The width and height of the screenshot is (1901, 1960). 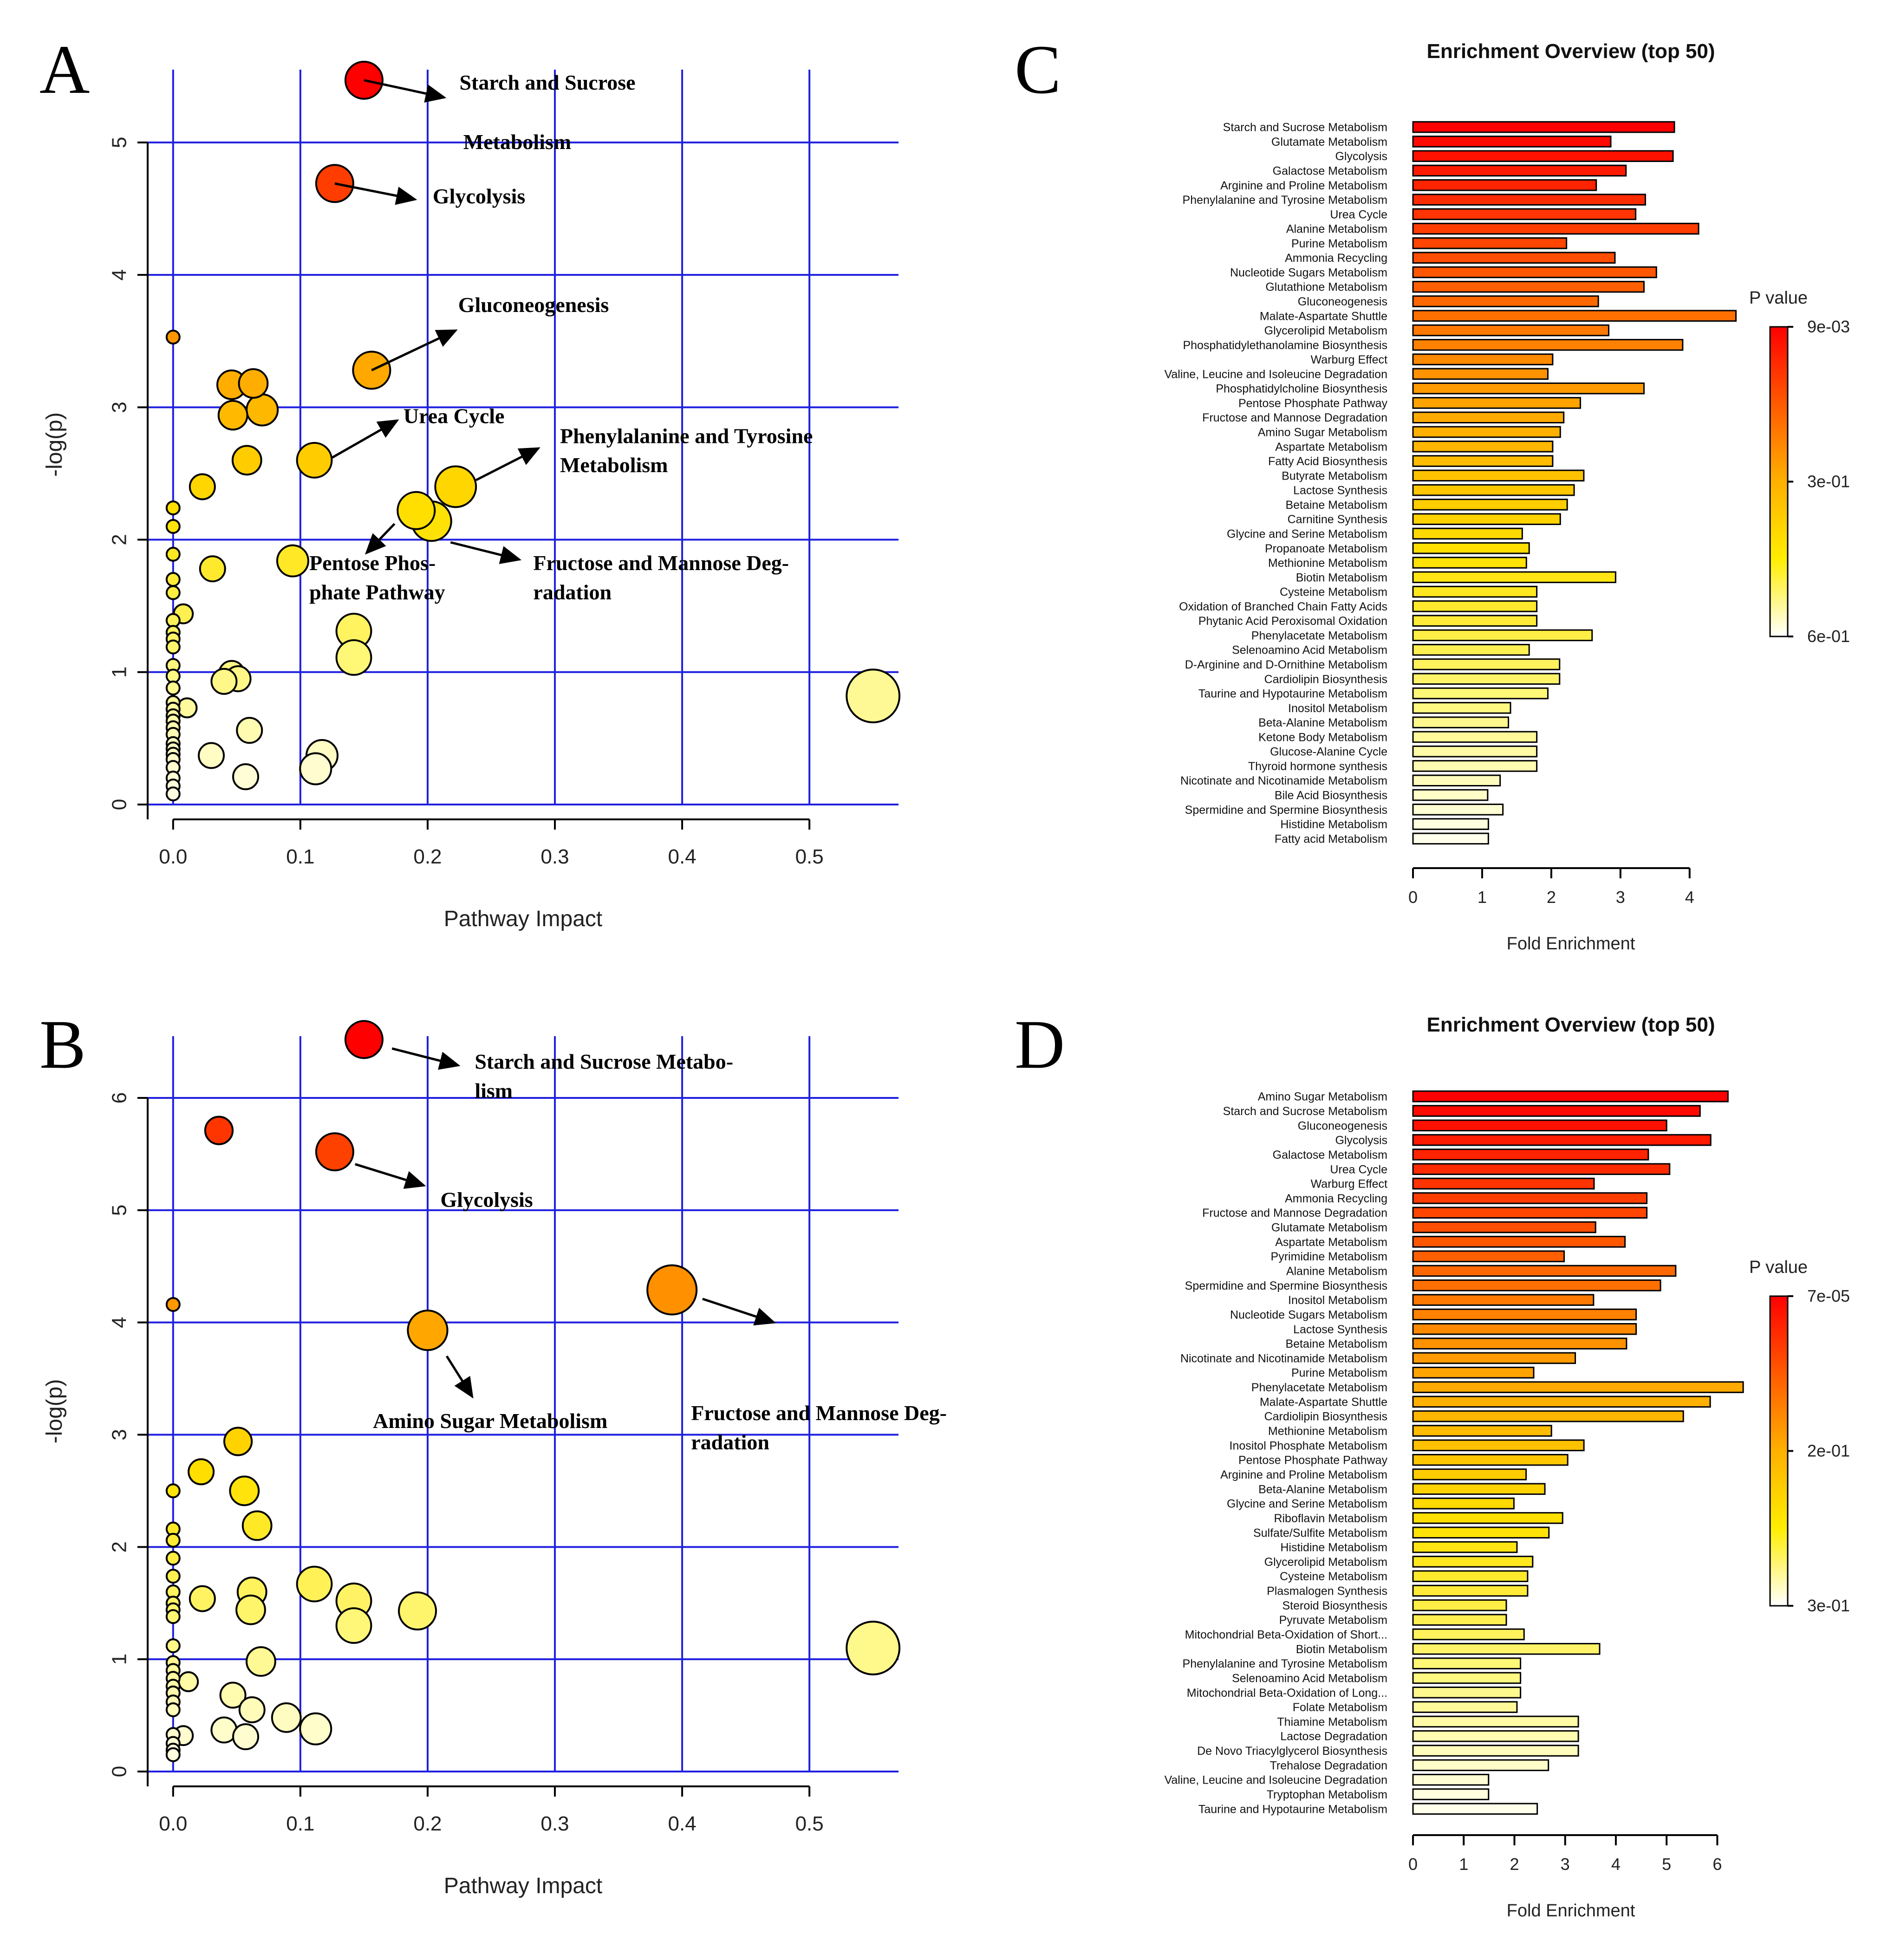 What do you see at coordinates (1358, 1170) in the screenshot?
I see `bar-label: Urea Cycle` at bounding box center [1358, 1170].